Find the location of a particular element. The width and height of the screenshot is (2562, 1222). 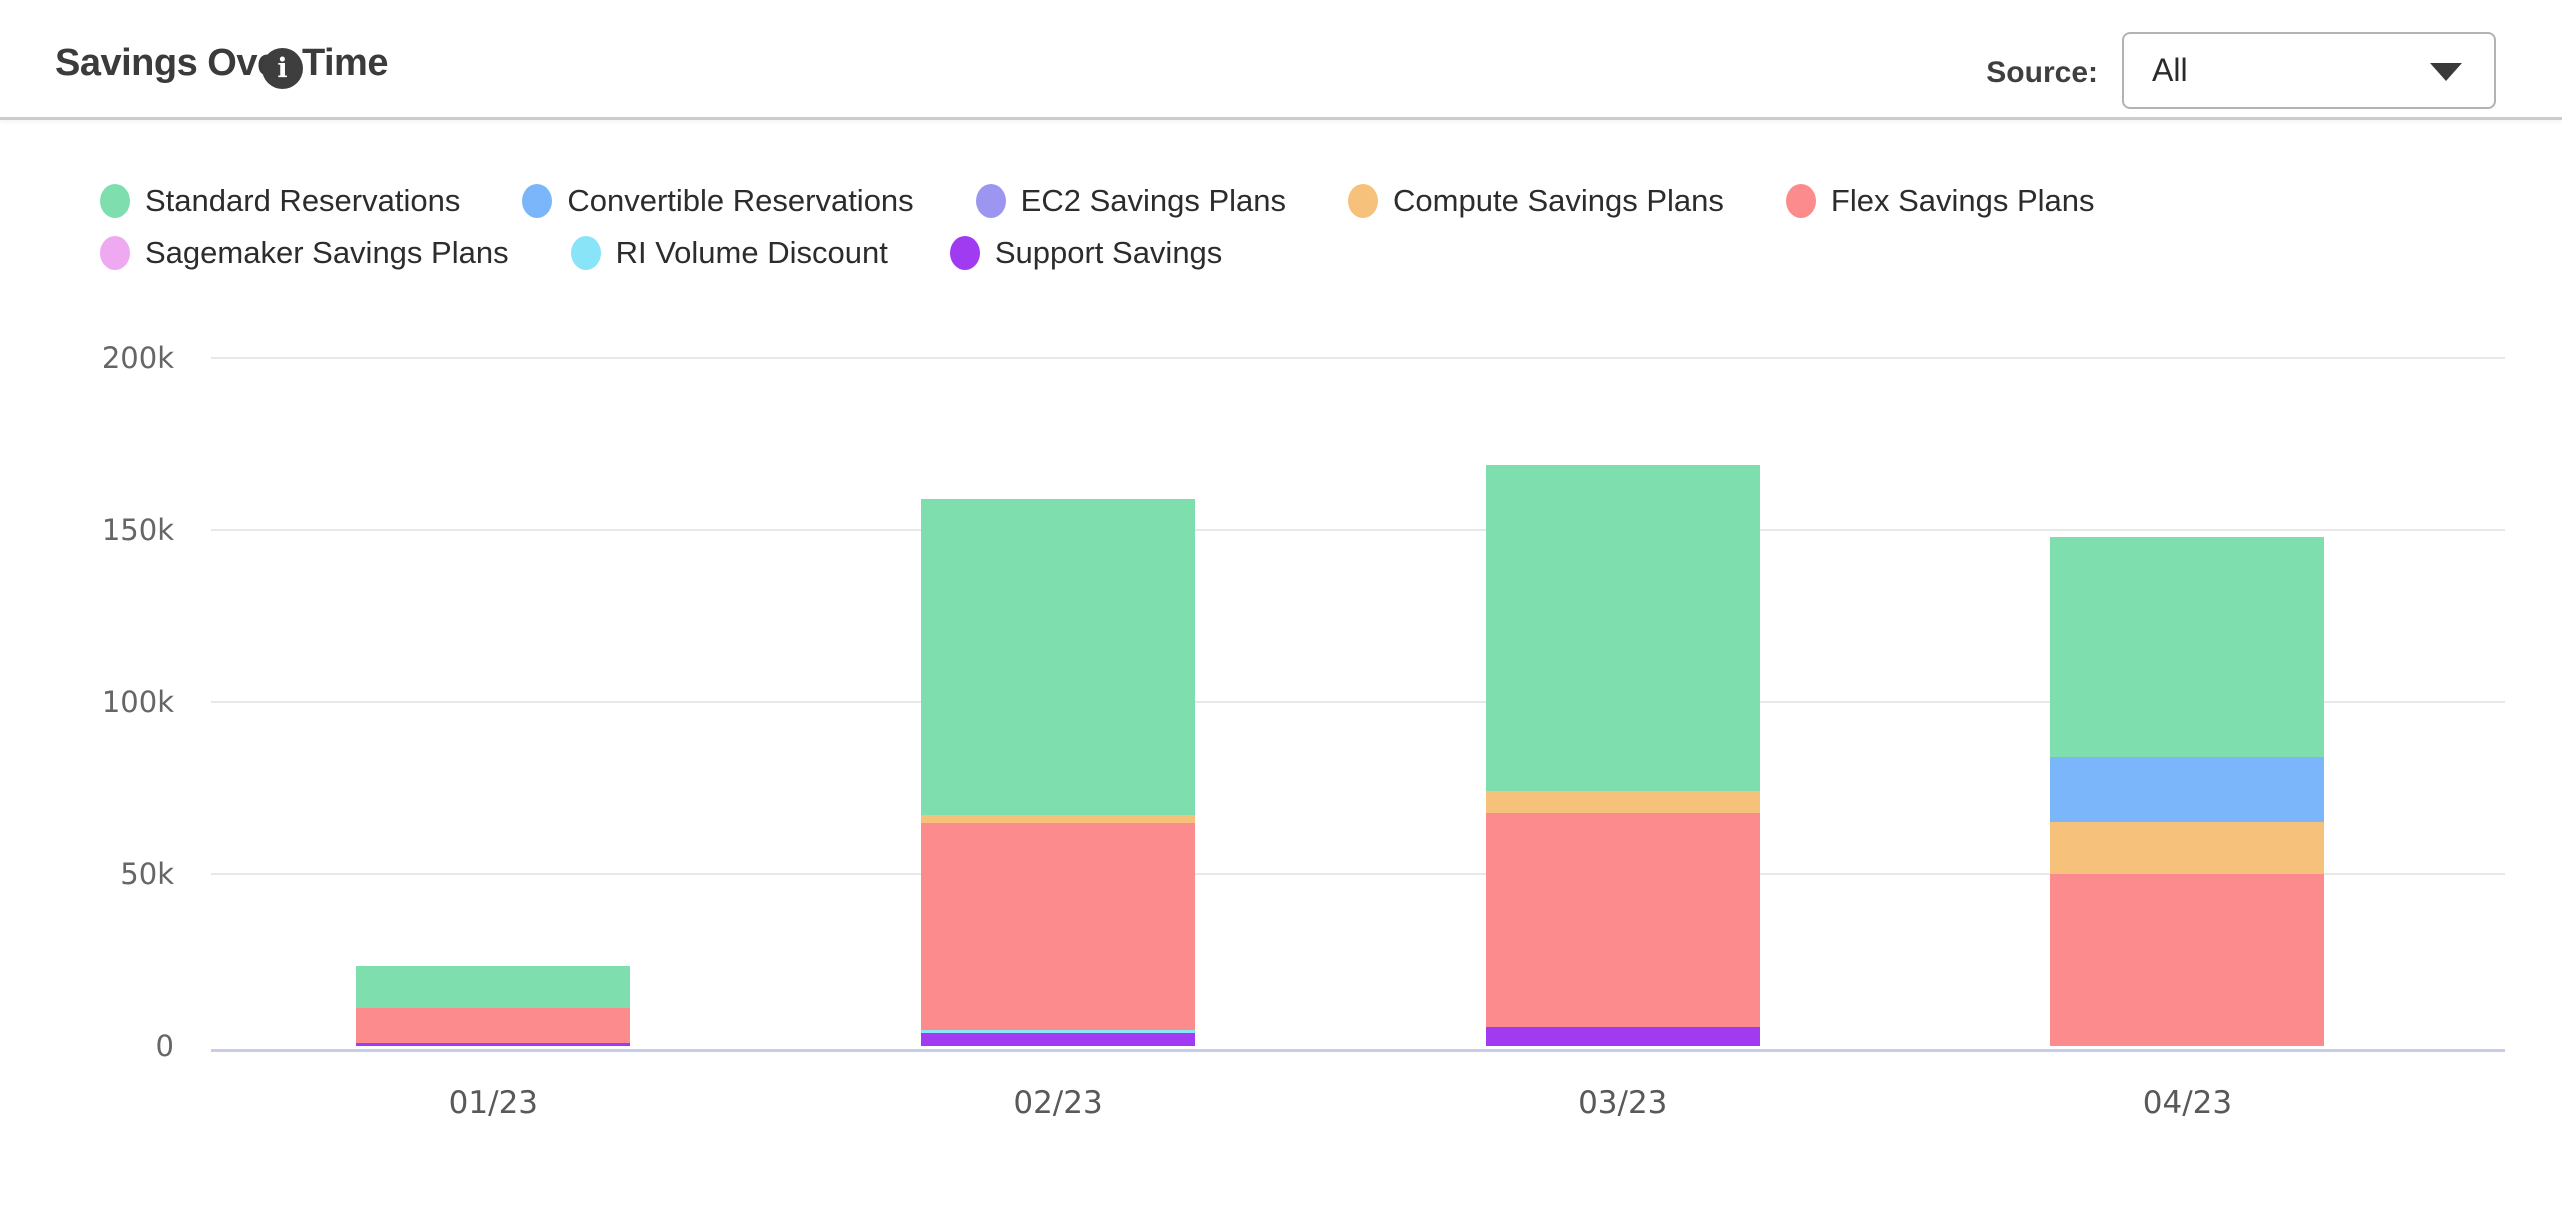

source-dropdown-value: All is located at coordinates (2170, 70).